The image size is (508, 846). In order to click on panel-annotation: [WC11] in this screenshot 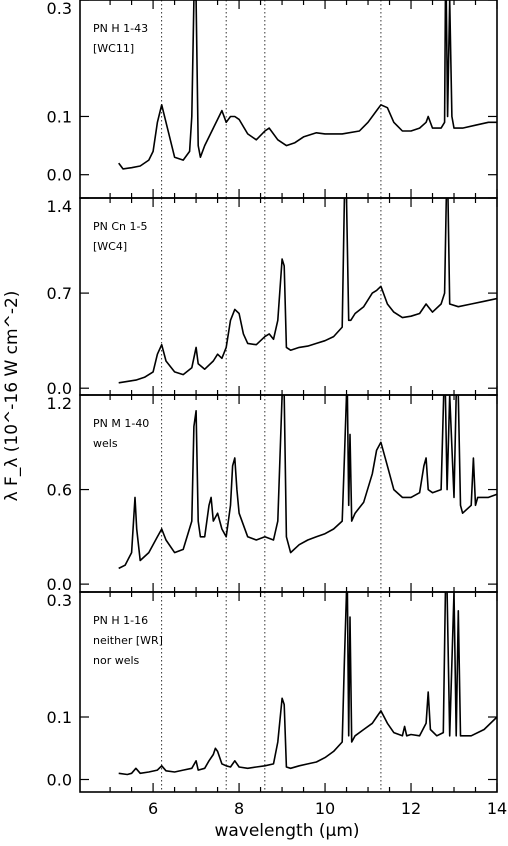, I will do `click(113, 48)`.